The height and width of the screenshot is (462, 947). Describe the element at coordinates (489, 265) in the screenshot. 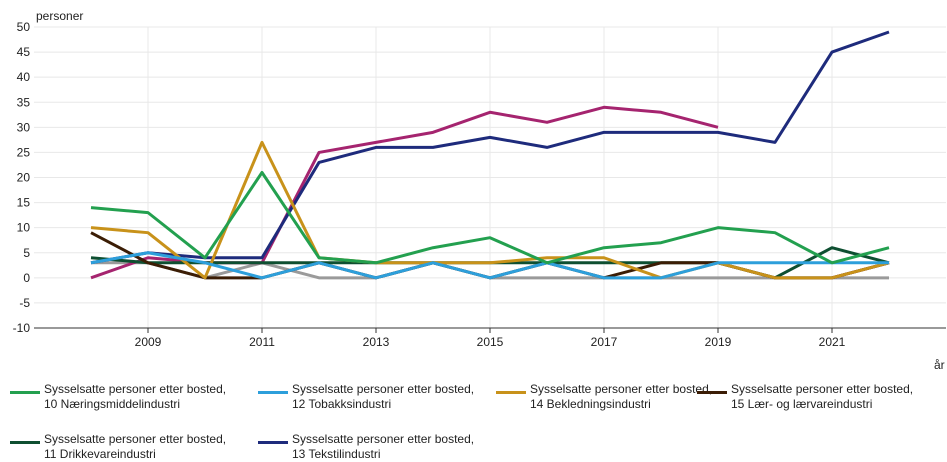

I see `series-line` at that location.